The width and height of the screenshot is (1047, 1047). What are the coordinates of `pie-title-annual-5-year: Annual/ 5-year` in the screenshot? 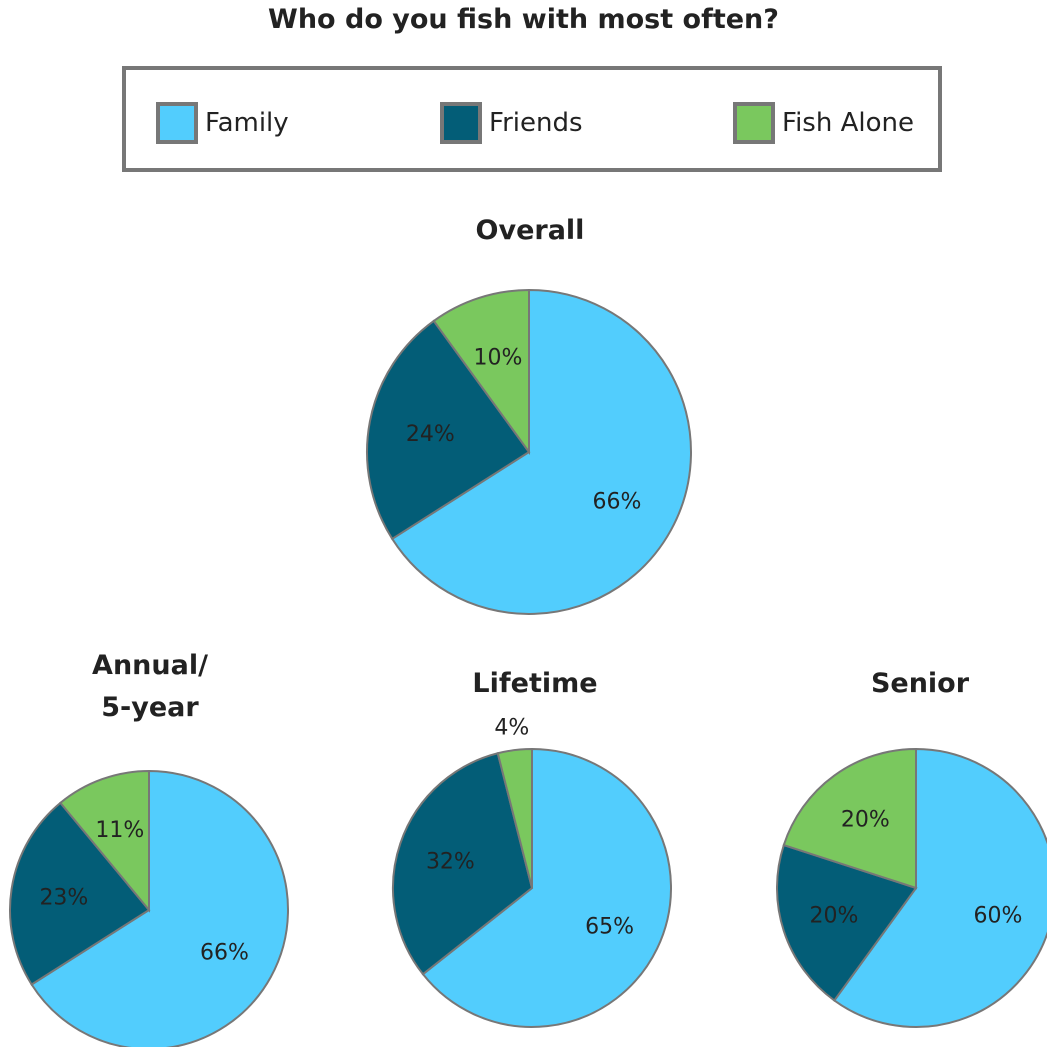 It's located at (150, 686).